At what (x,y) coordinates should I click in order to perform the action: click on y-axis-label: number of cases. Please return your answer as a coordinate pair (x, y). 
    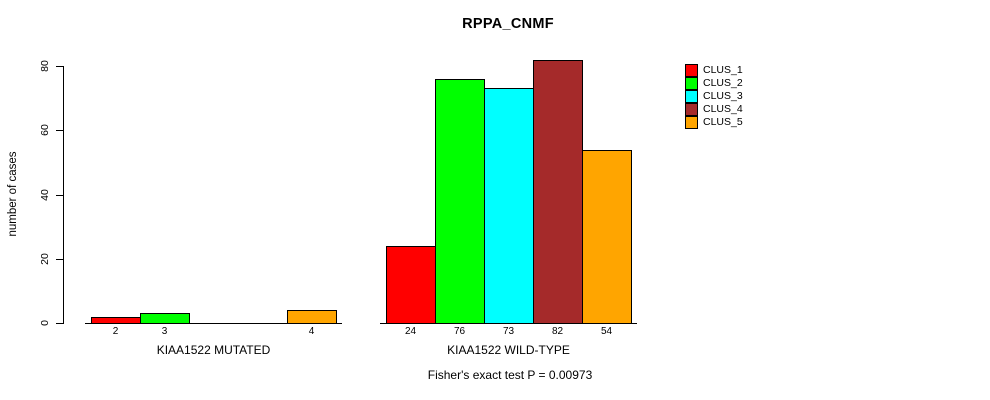
    Looking at the image, I should click on (13, 194).